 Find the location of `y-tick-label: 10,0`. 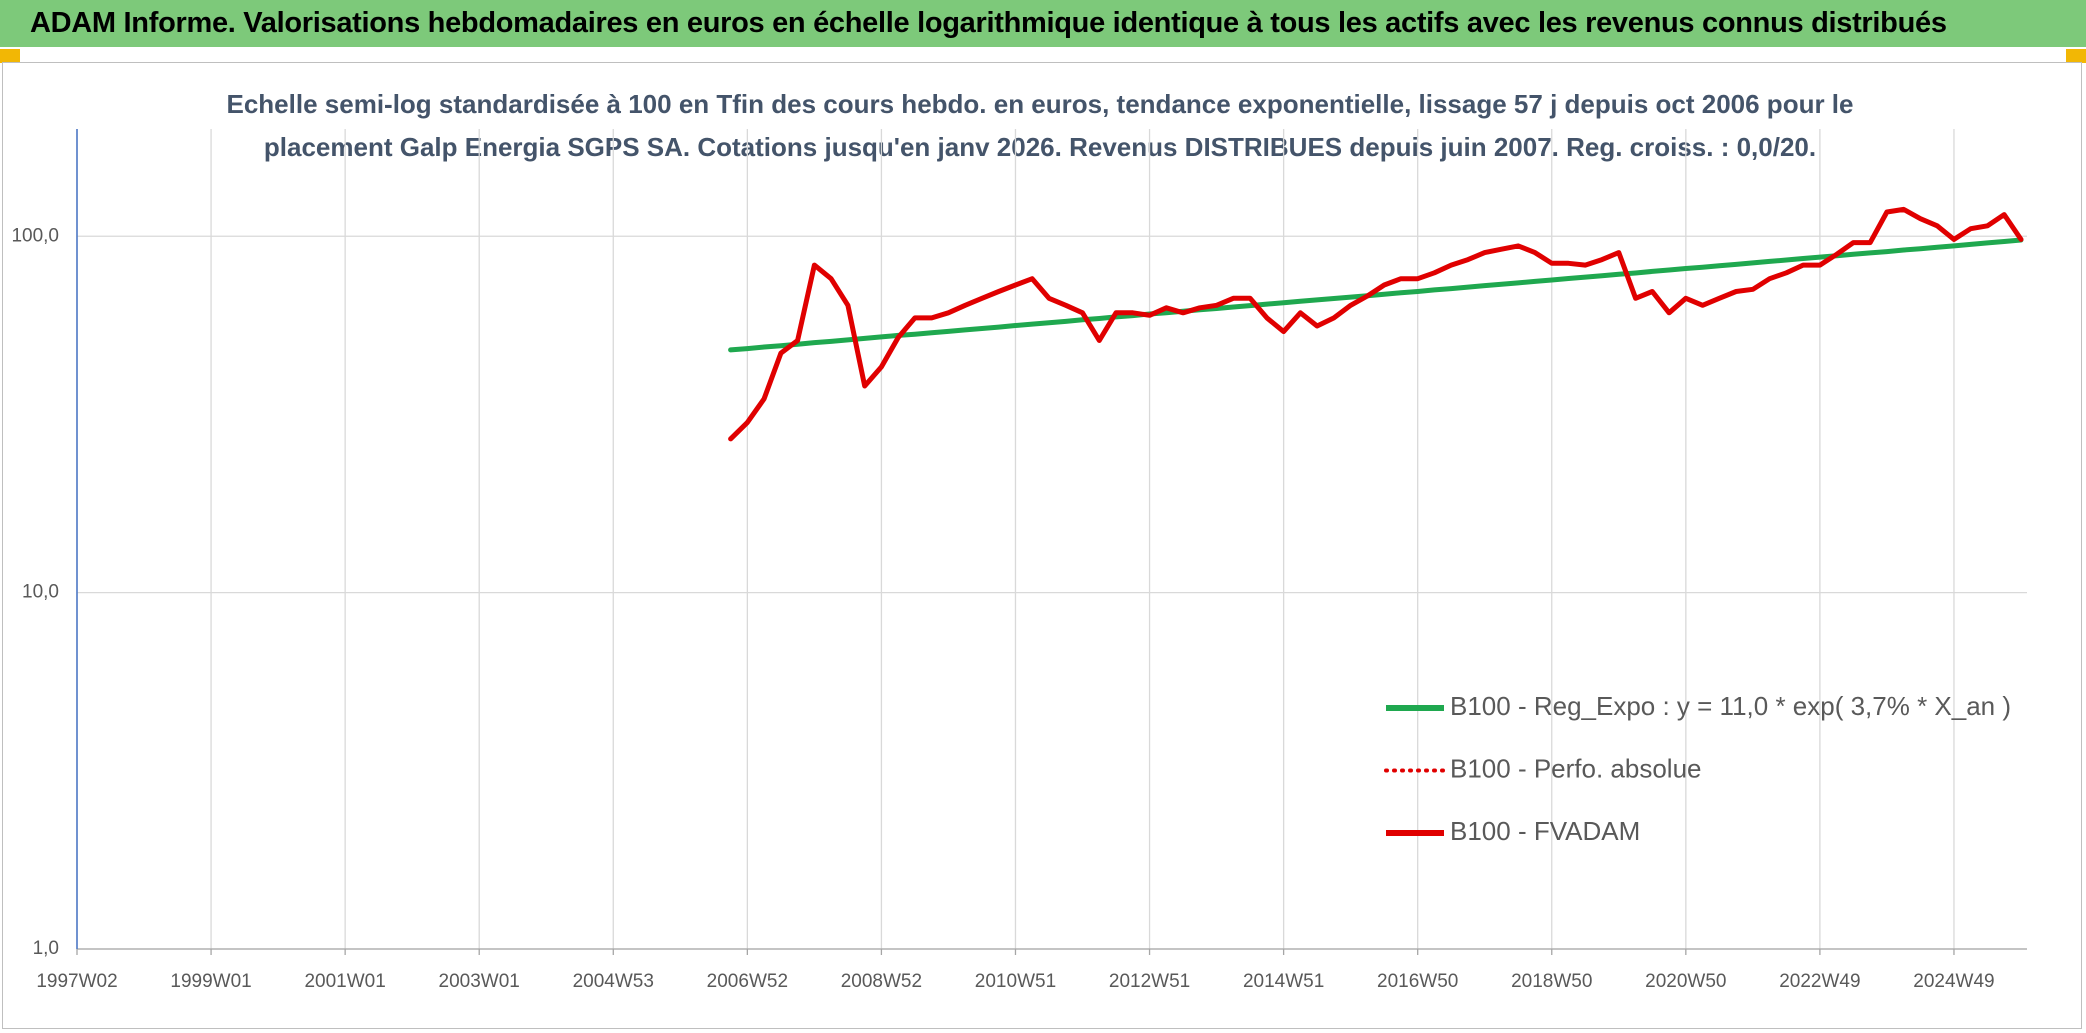

y-tick-label: 10,0 is located at coordinates (40, 592).